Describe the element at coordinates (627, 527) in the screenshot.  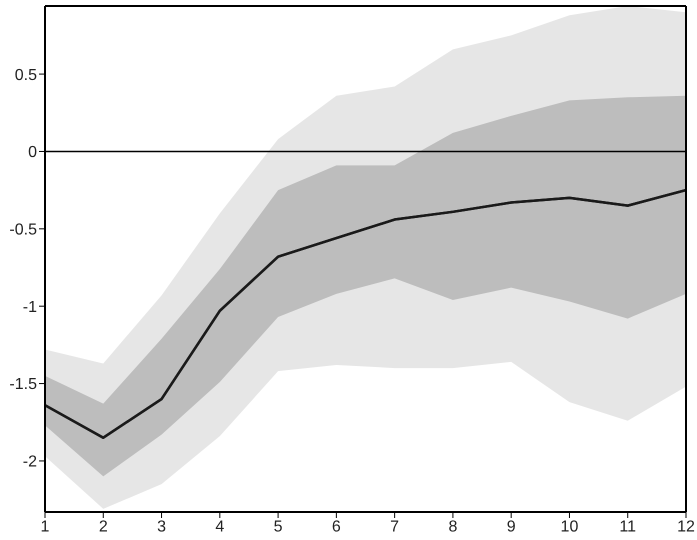
I see `x-tick-label: 11` at that location.